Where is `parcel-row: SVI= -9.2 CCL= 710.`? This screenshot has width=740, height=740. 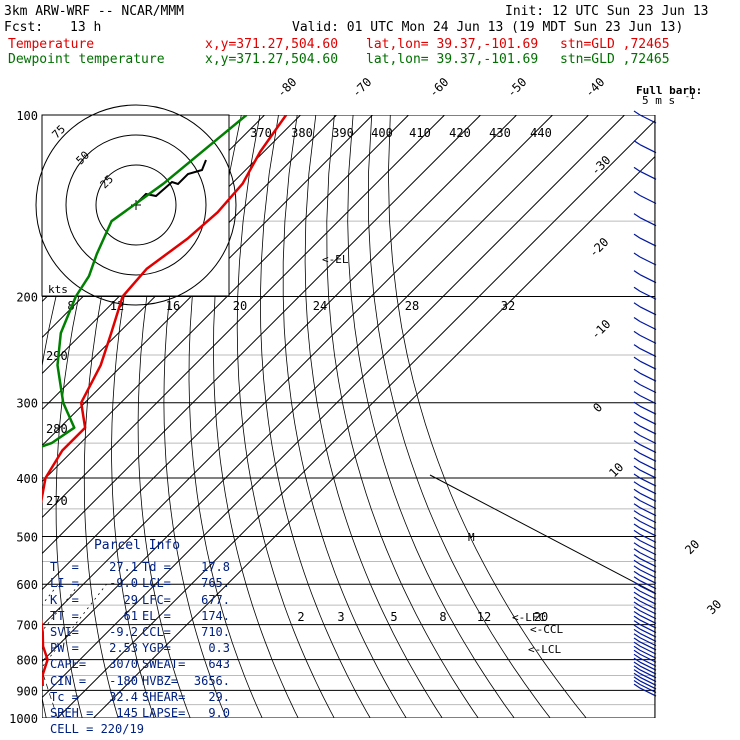
parcel-row: SVI= -9.2 CCL= 710. is located at coordinates (137, 632).